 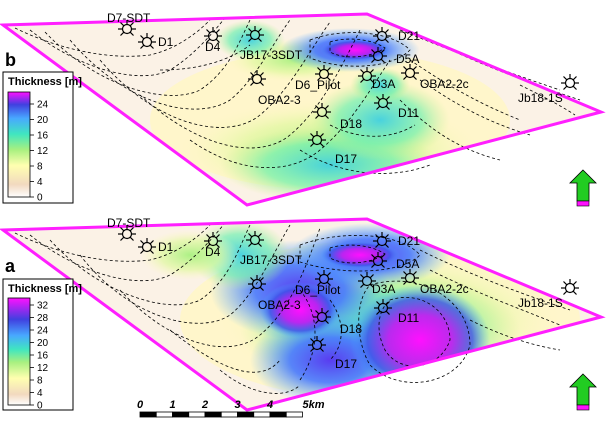 I want to click on north-arrow-icon, so click(x=583, y=188).